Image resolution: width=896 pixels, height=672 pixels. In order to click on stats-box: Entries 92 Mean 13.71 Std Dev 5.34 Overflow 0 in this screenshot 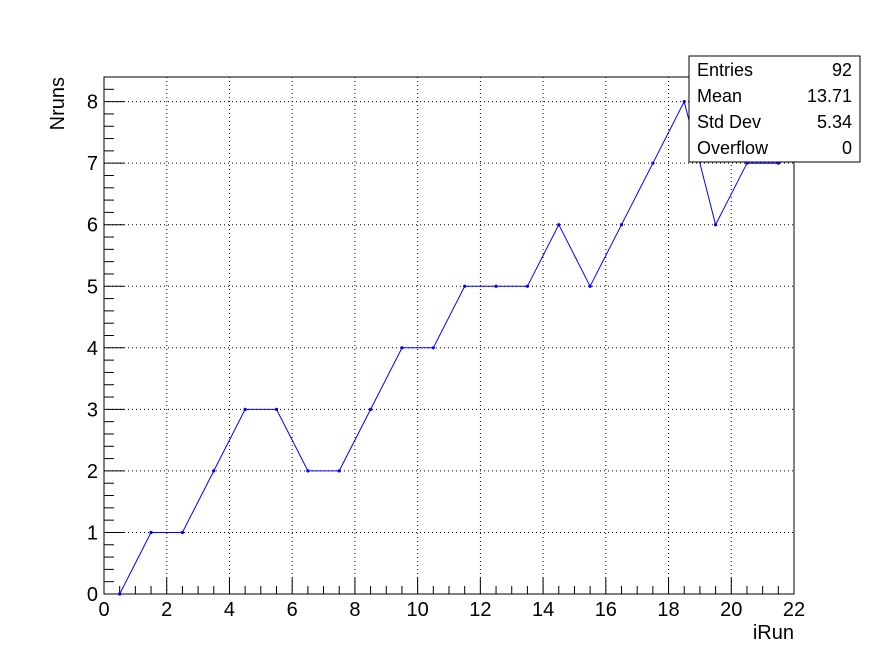, I will do `click(774, 109)`.